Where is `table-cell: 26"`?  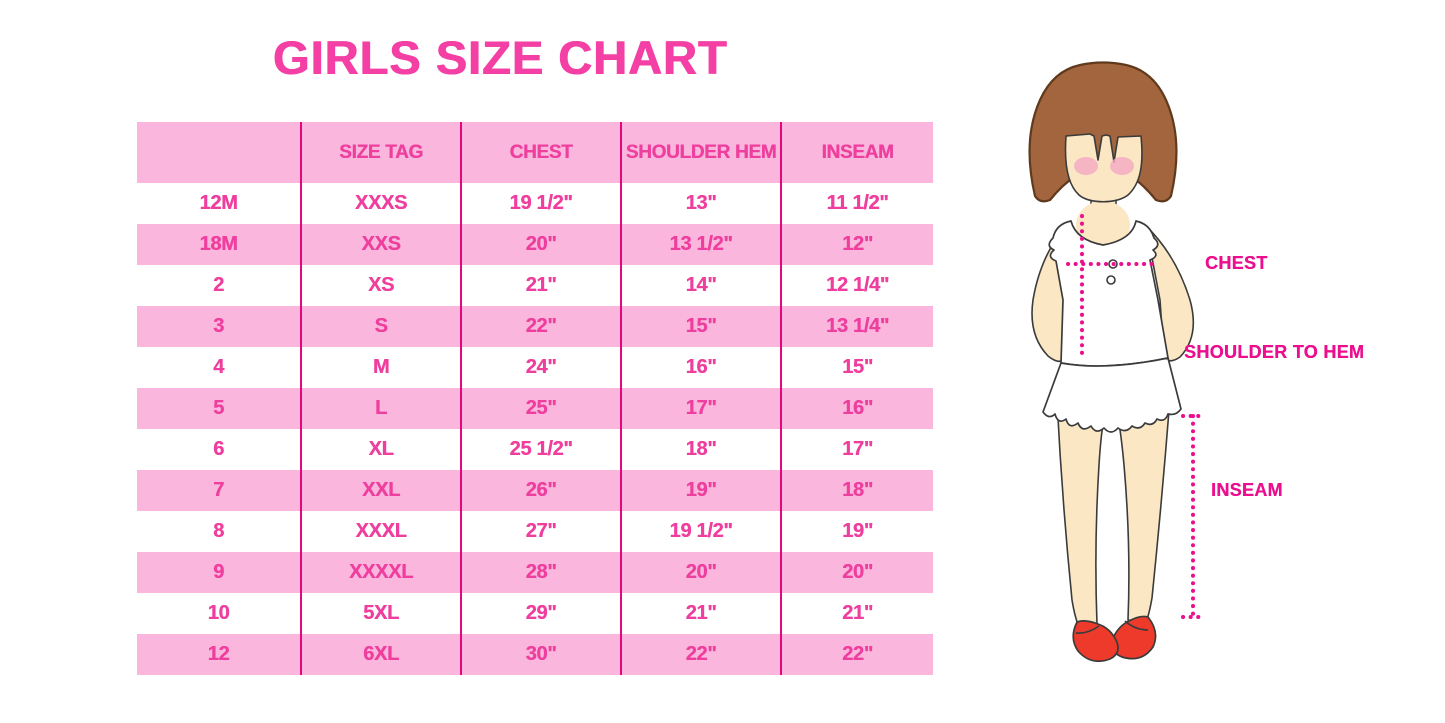
table-cell: 26" is located at coordinates (540, 490).